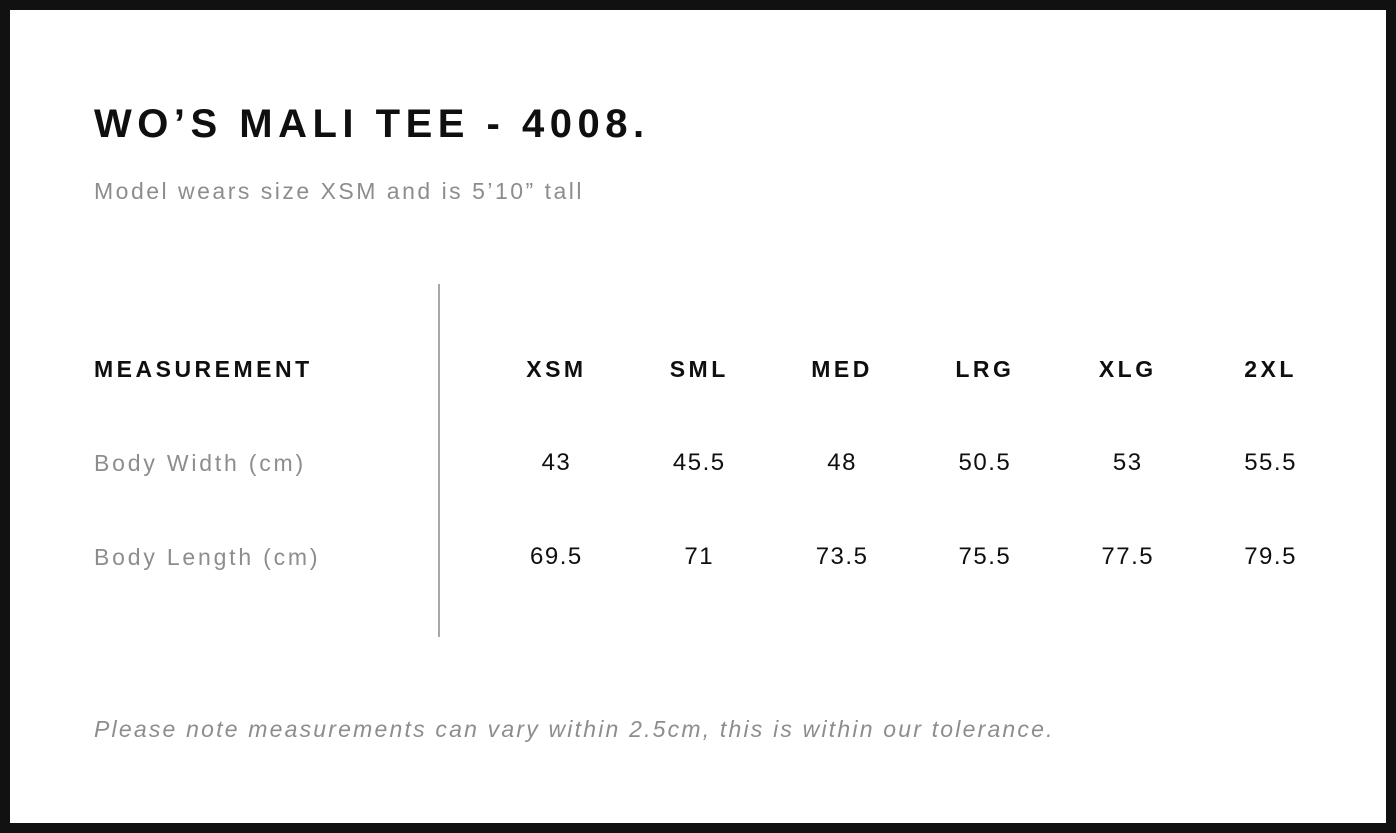  Describe the element at coordinates (1127, 462) in the screenshot. I see `cell-body-width-xlg: 53` at that location.